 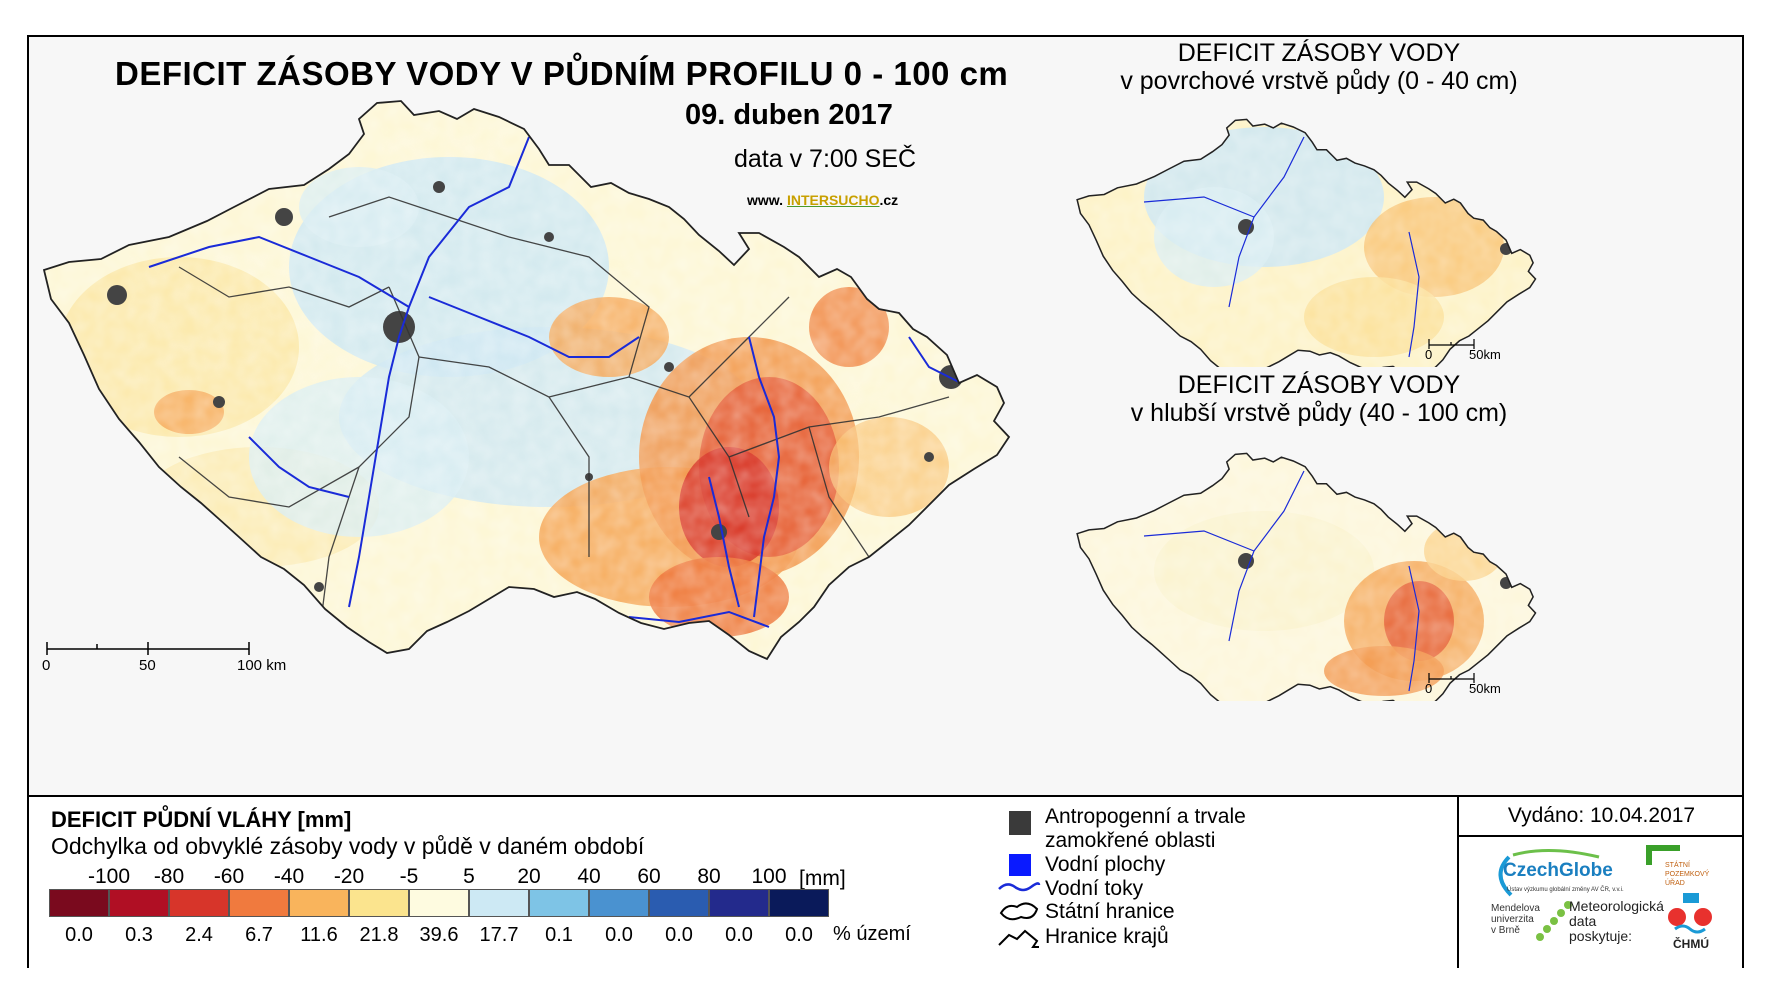 What do you see at coordinates (409, 876) in the screenshot?
I see `legend-class-label: -5` at bounding box center [409, 876].